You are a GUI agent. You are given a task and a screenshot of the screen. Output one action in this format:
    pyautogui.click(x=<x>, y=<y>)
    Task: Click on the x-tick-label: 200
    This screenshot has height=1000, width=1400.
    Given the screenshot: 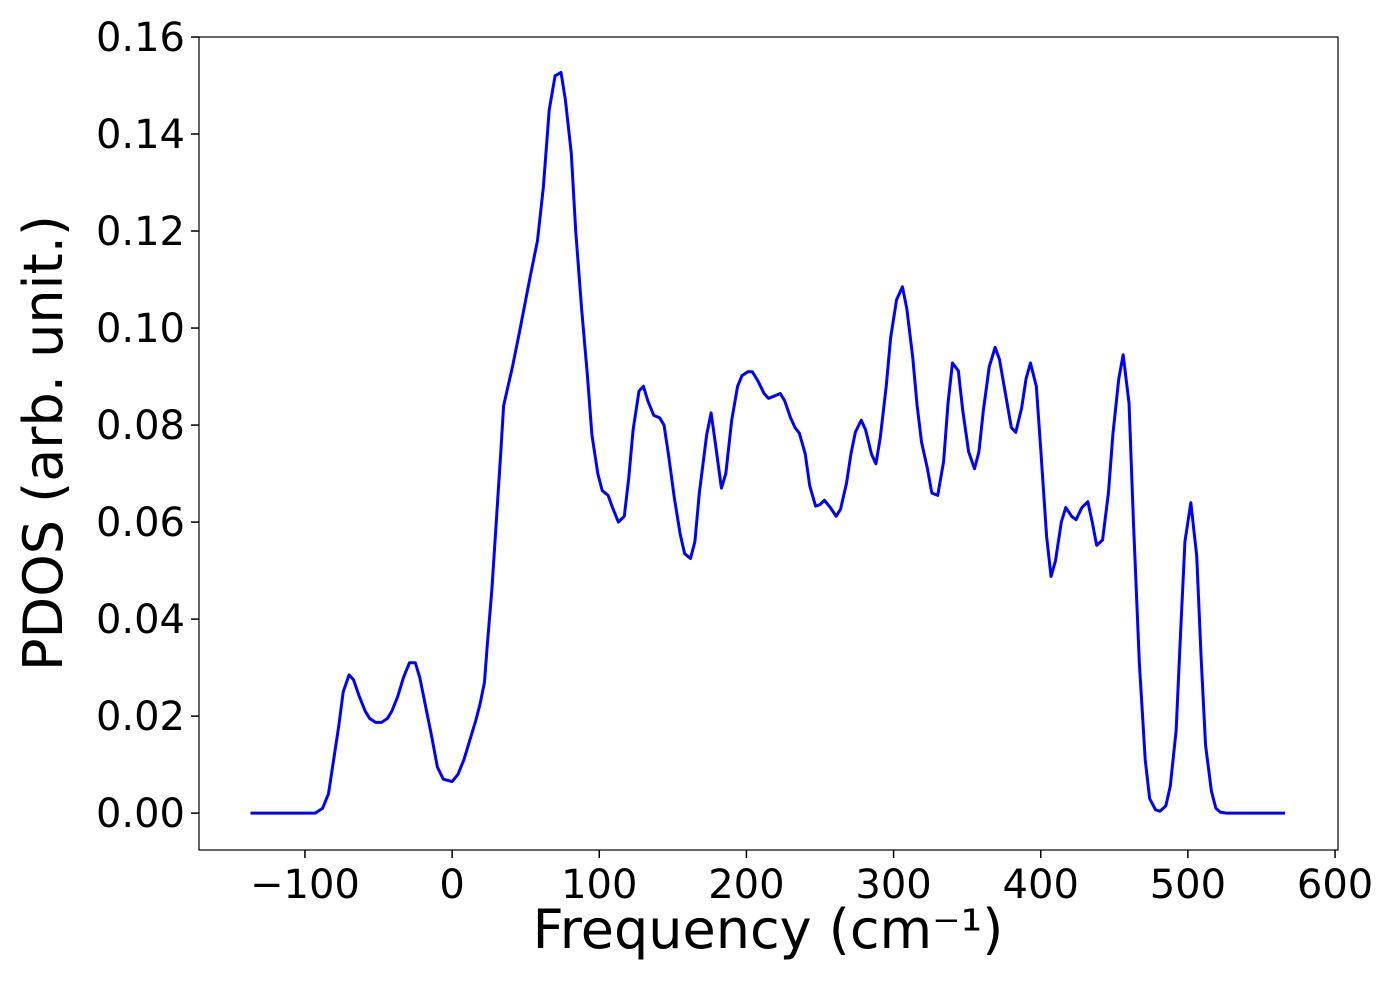 What is the action you would take?
    pyautogui.click(x=746, y=885)
    